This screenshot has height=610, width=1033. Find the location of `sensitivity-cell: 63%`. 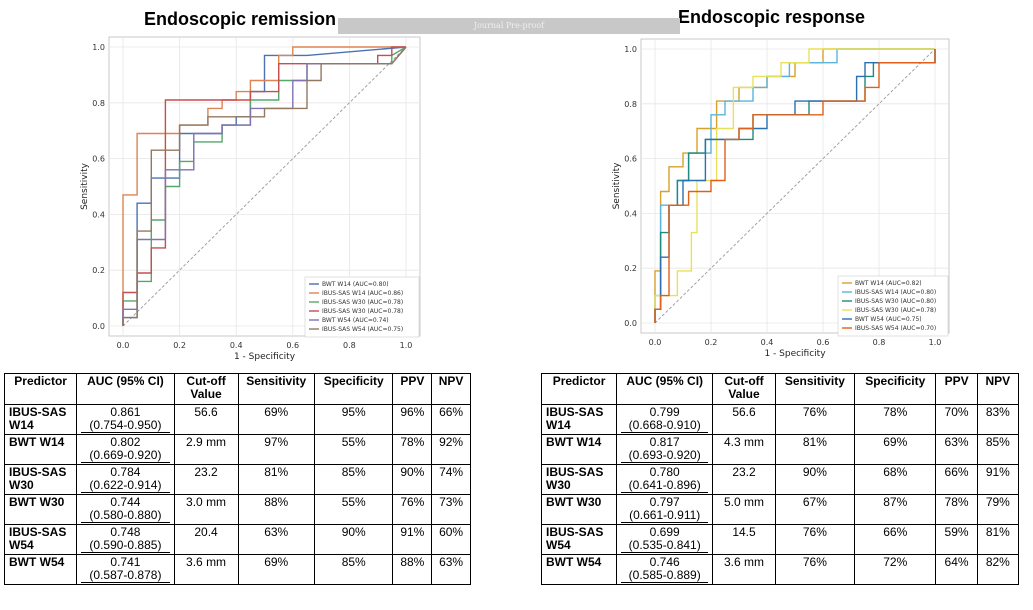

sensitivity-cell: 63% is located at coordinates (276, 539).